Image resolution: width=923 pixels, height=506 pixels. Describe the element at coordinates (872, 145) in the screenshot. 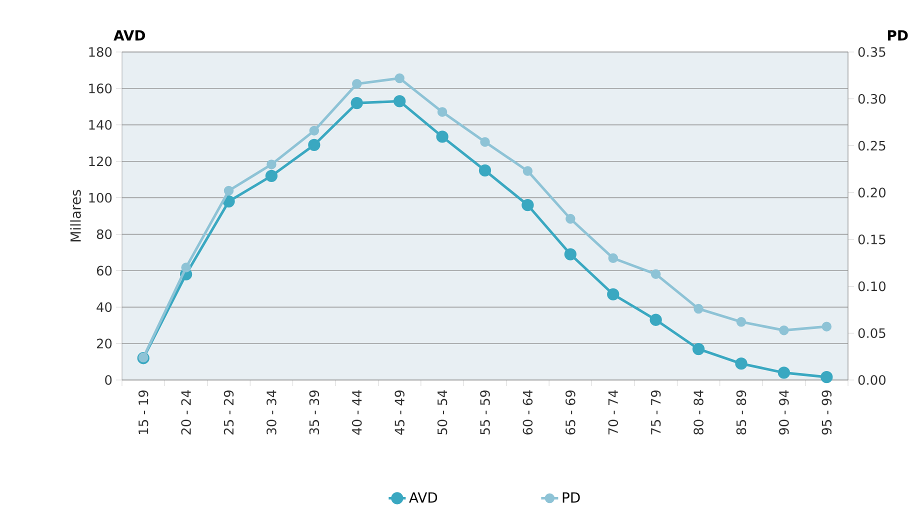

I see `y2-tick-label: 0.25` at that location.